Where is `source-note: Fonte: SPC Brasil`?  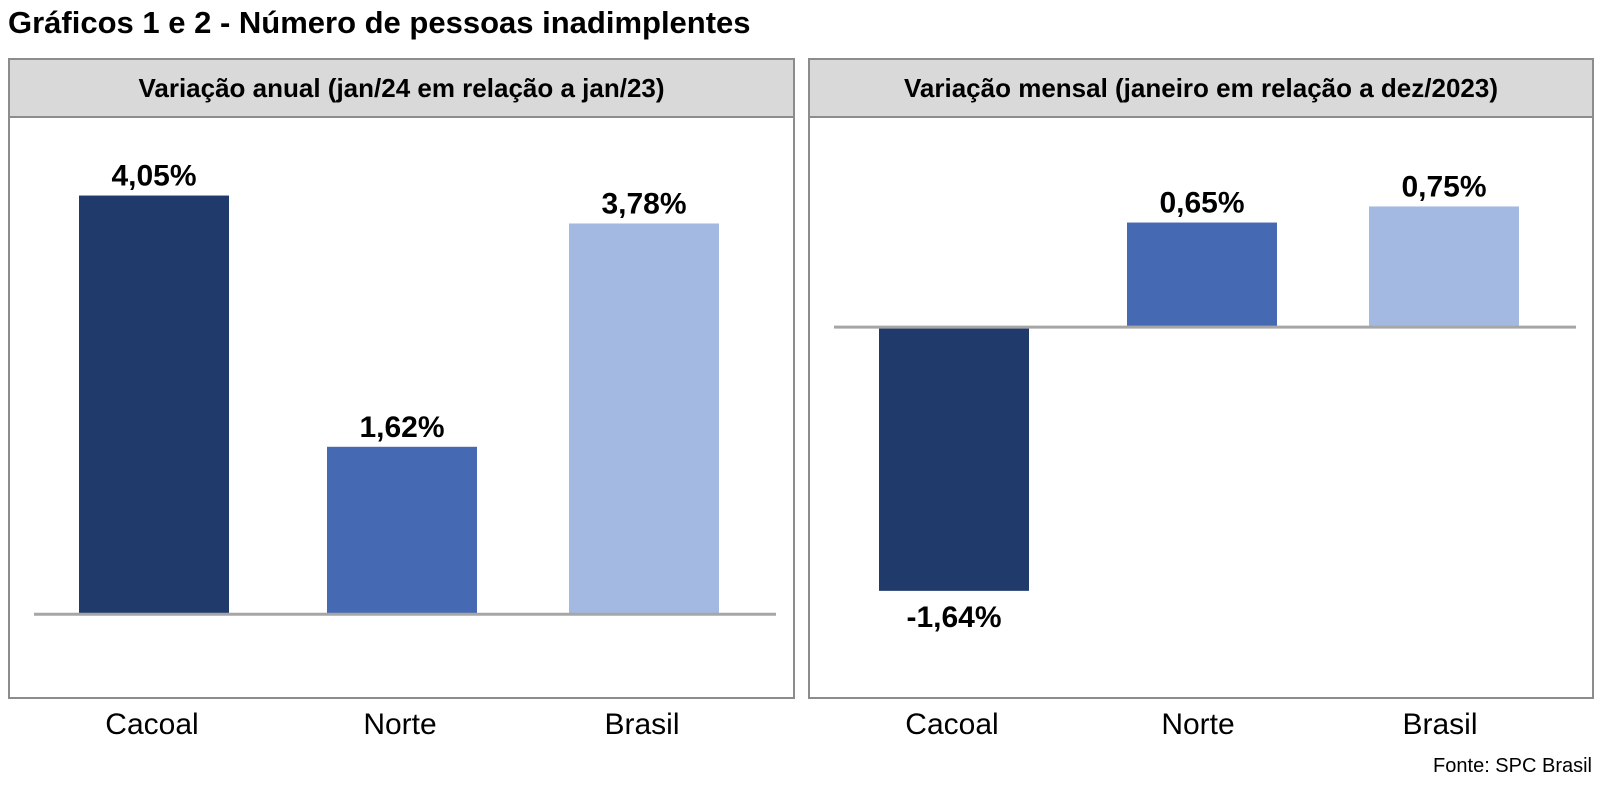
source-note: Fonte: SPC Brasil is located at coordinates (1512, 766).